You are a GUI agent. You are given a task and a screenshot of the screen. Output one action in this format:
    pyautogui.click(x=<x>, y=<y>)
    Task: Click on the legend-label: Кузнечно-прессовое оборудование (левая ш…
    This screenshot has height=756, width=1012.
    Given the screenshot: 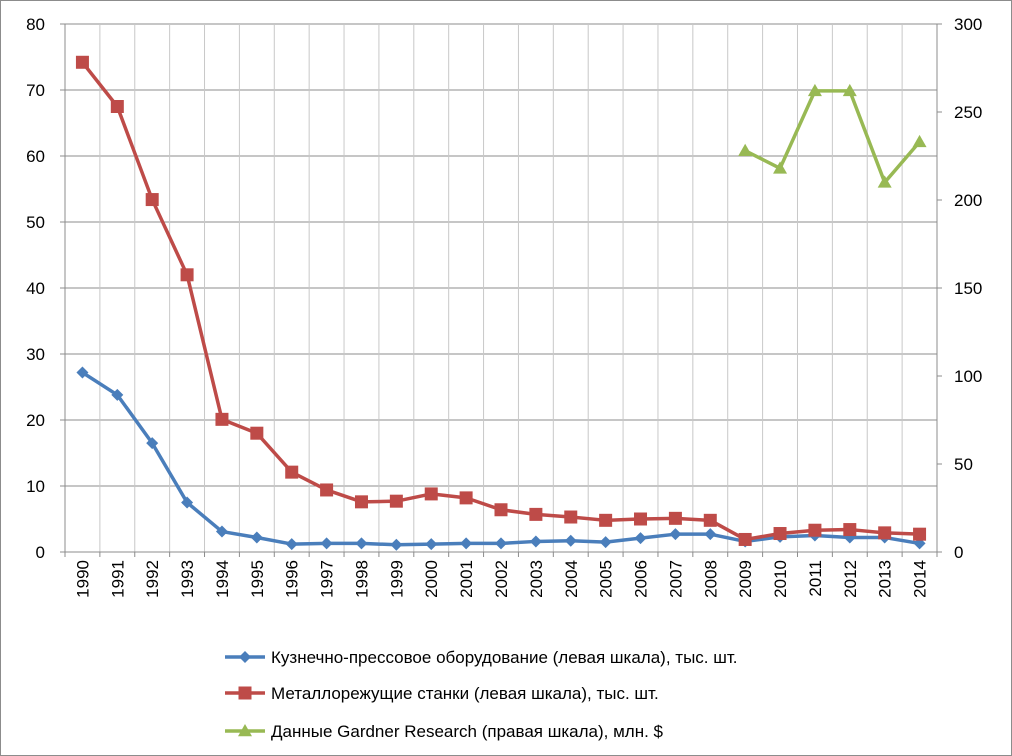 What is the action you would take?
    pyautogui.click(x=504, y=657)
    